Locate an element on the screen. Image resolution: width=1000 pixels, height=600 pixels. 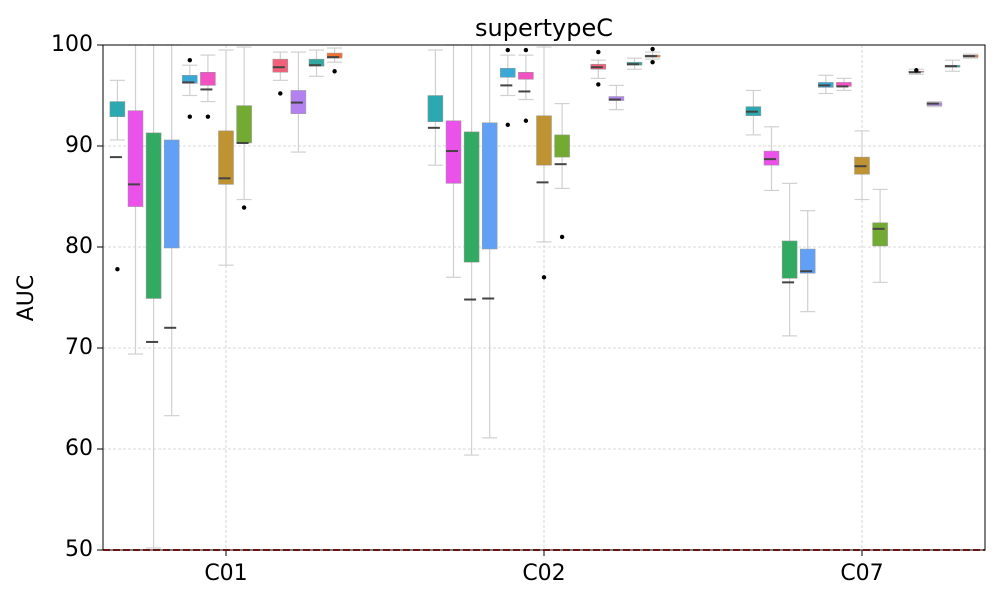
y-tick-label: 100 is located at coordinates (72, 44).